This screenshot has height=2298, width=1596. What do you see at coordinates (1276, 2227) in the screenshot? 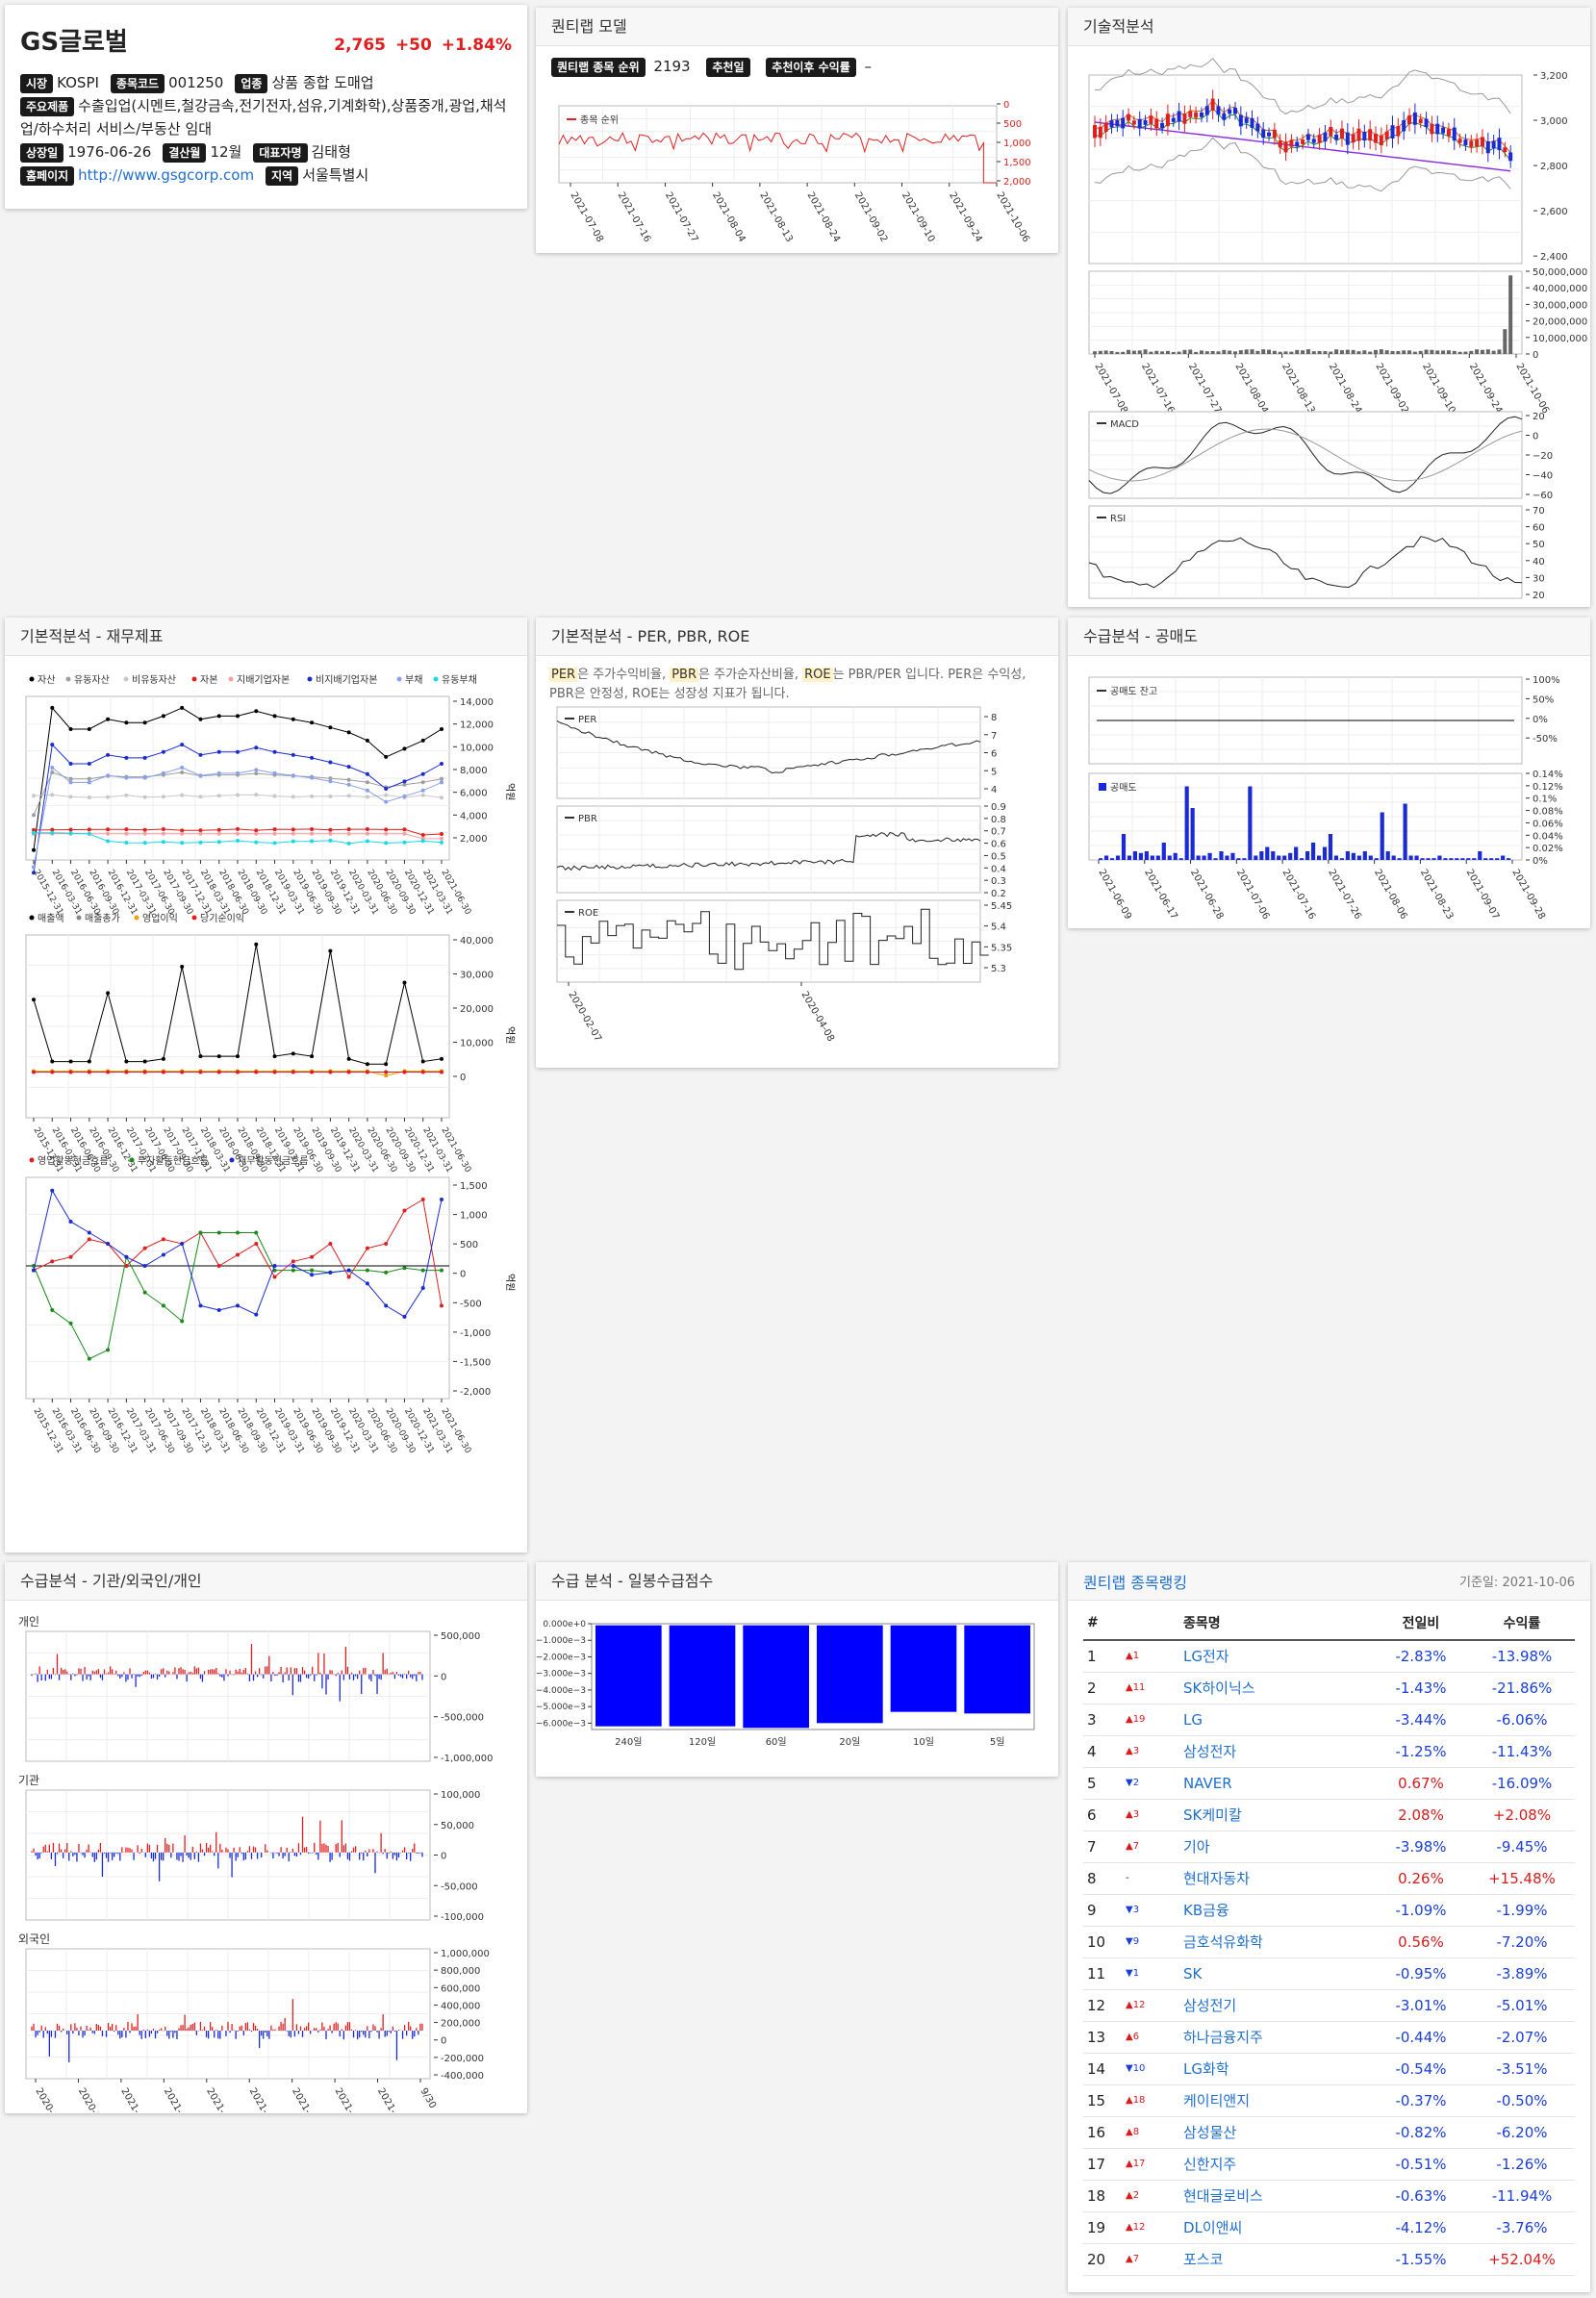
I see `rank-stock-name: DL이앤씨` at bounding box center [1276, 2227].